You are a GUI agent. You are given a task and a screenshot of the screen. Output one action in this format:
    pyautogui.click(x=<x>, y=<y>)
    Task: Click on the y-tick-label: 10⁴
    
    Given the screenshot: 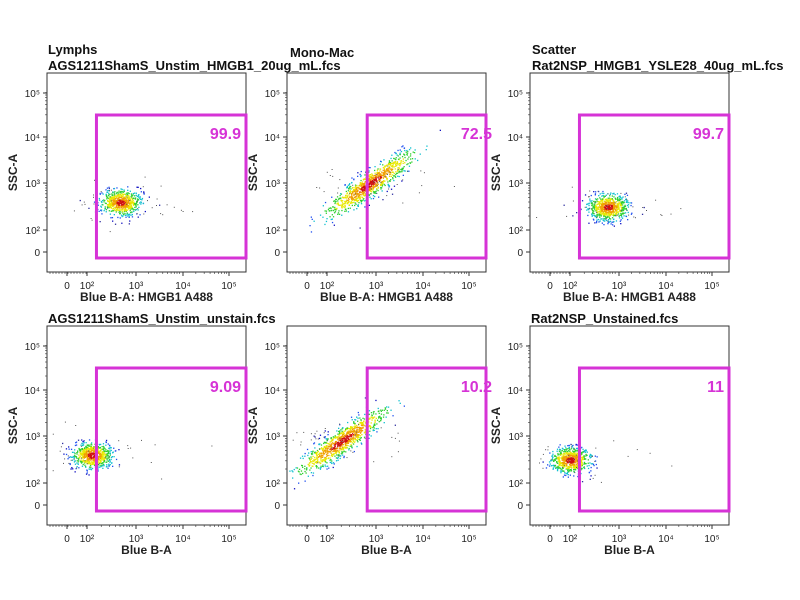 What is the action you would take?
    pyautogui.click(x=272, y=138)
    